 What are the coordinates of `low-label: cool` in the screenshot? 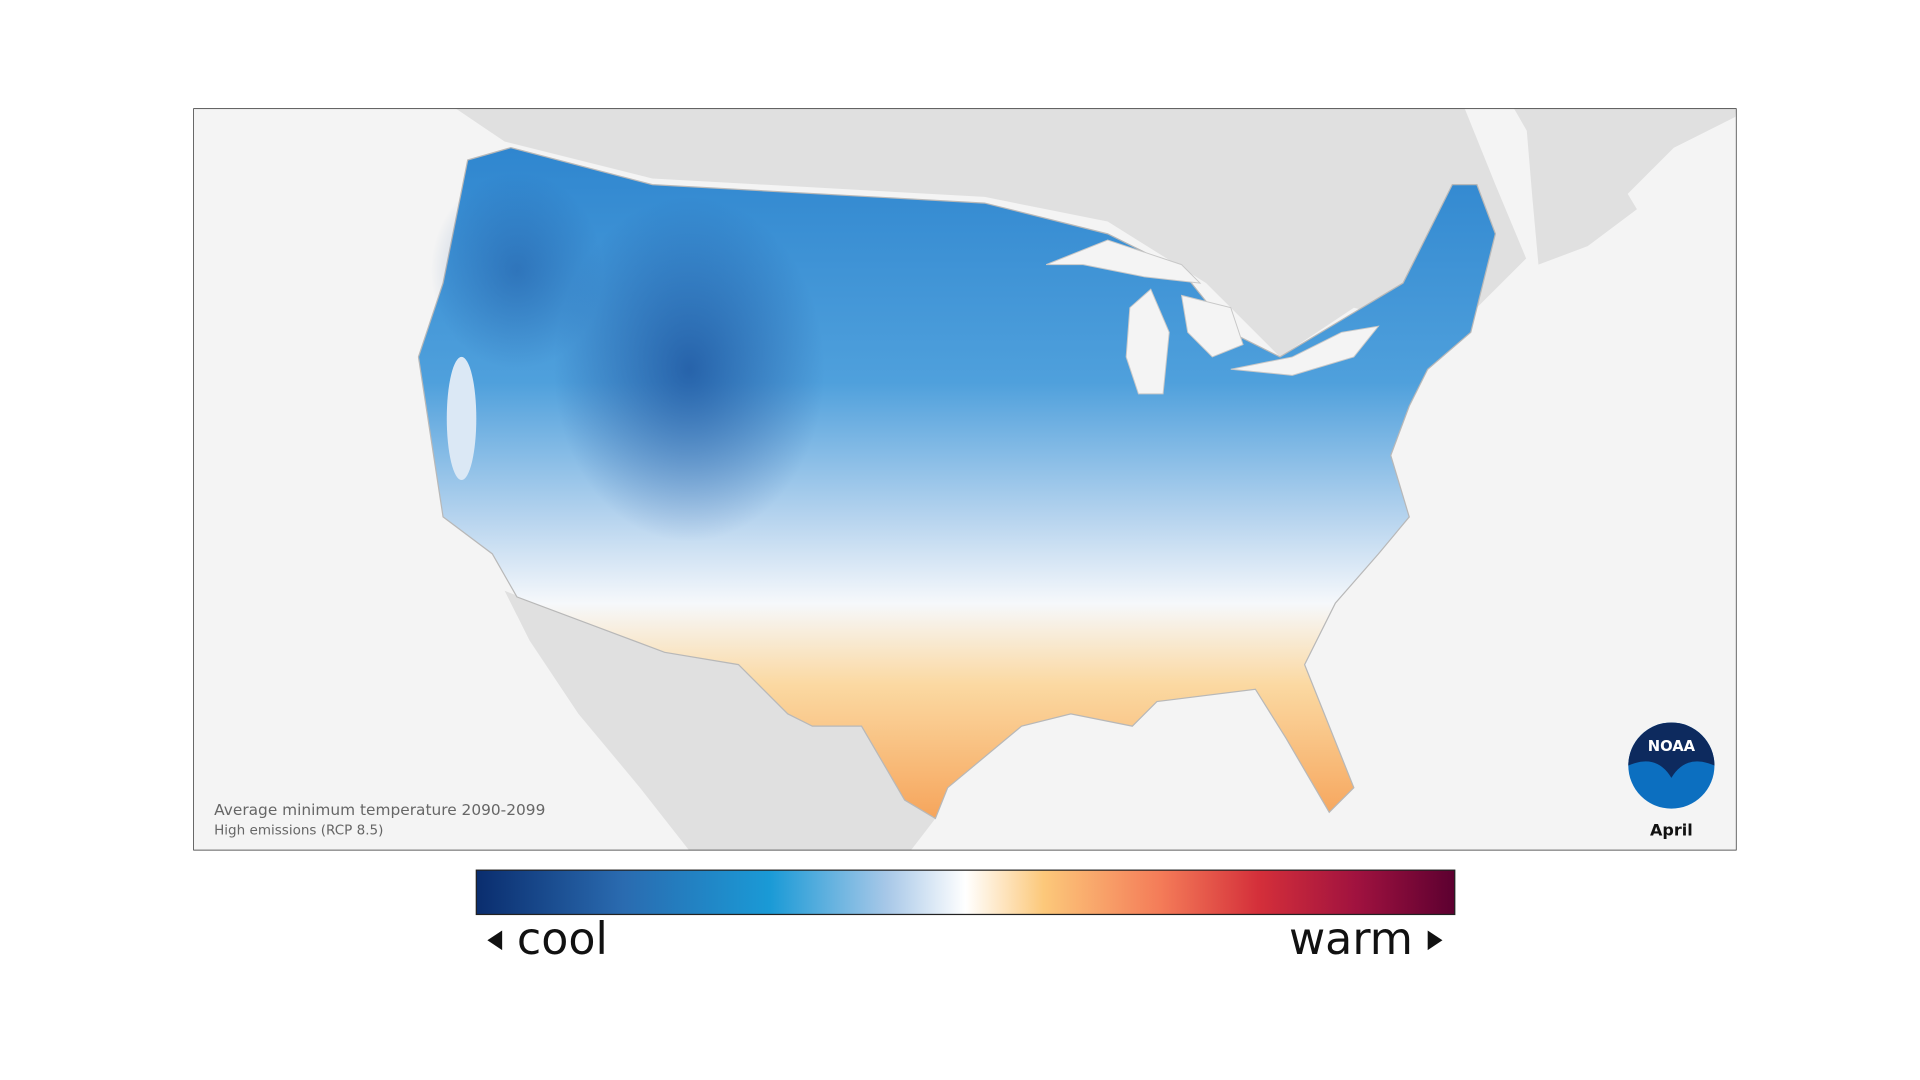 It's located at (562, 939).